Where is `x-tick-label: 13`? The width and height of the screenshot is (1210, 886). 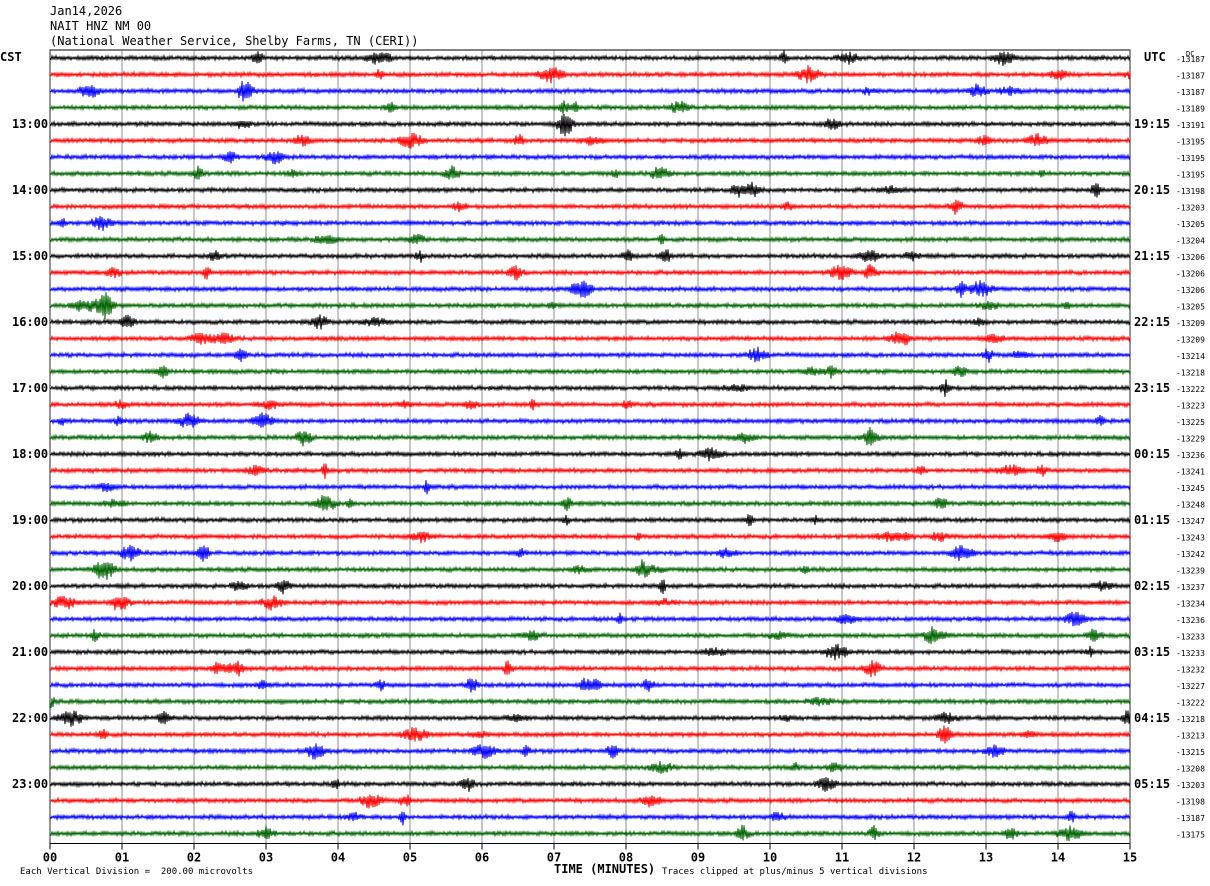 x-tick-label: 13 is located at coordinates (986, 858).